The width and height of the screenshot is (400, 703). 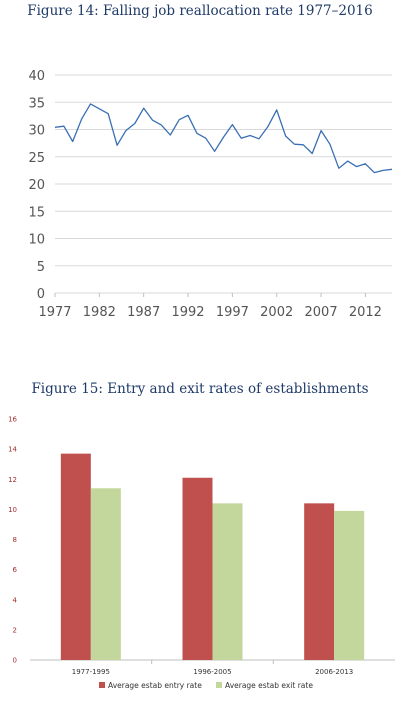 What do you see at coordinates (219, 685) in the screenshot?
I see `legend-swatch-exit` at bounding box center [219, 685].